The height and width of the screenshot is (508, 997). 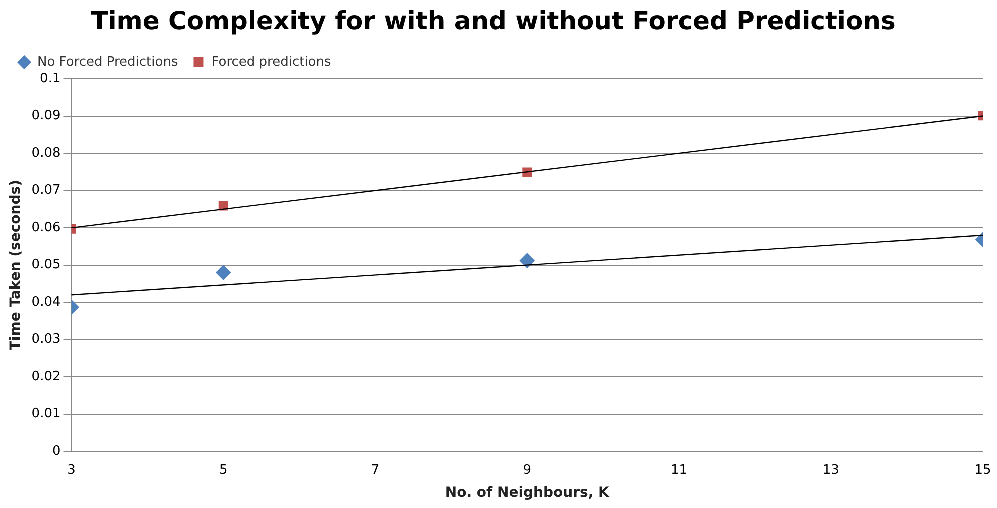 What do you see at coordinates (679, 470) in the screenshot?
I see `x-tick-label: 11` at bounding box center [679, 470].